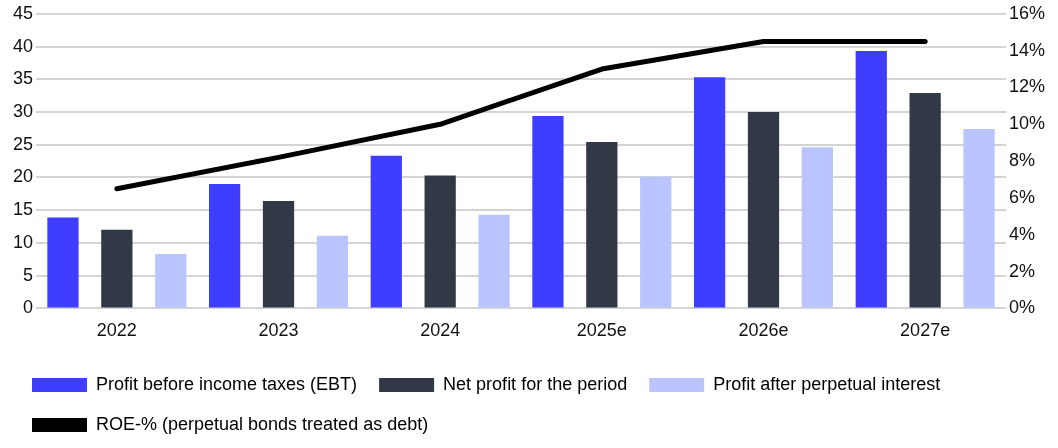  Describe the element at coordinates (1026, 86) in the screenshot. I see `y2-tick-label: 12%` at that location.